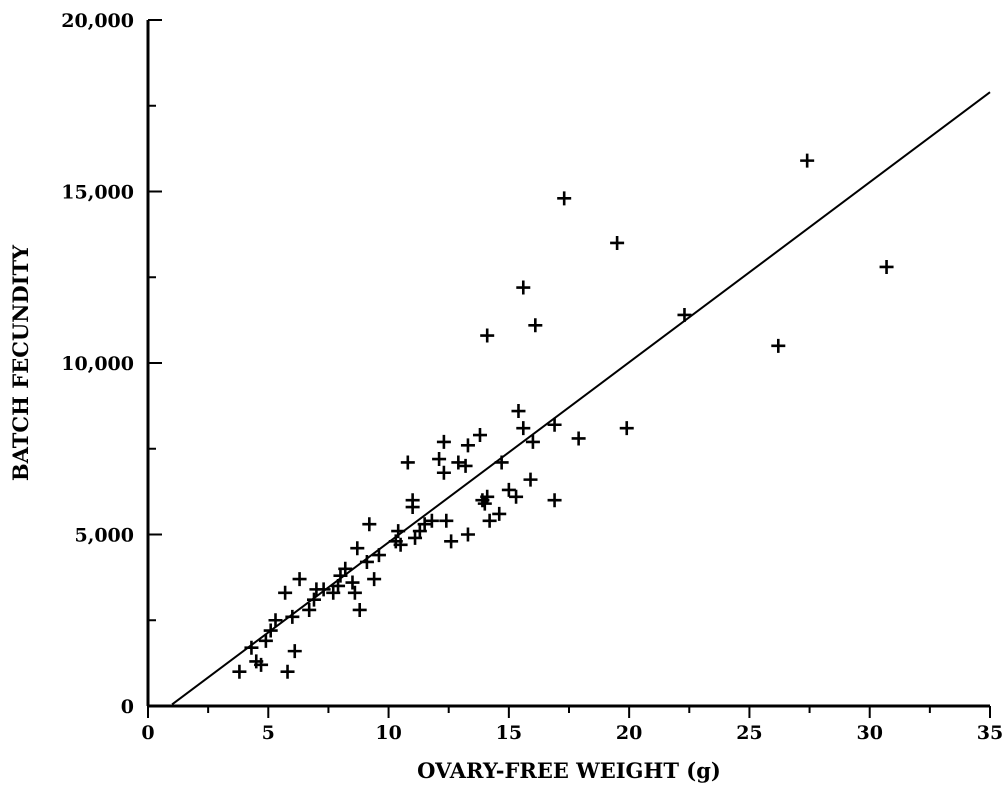 The height and width of the screenshot is (790, 1002). Describe the element at coordinates (569, 770) in the screenshot. I see `x-axis-title: OVARY-FREE WEIGHT (g)` at that location.